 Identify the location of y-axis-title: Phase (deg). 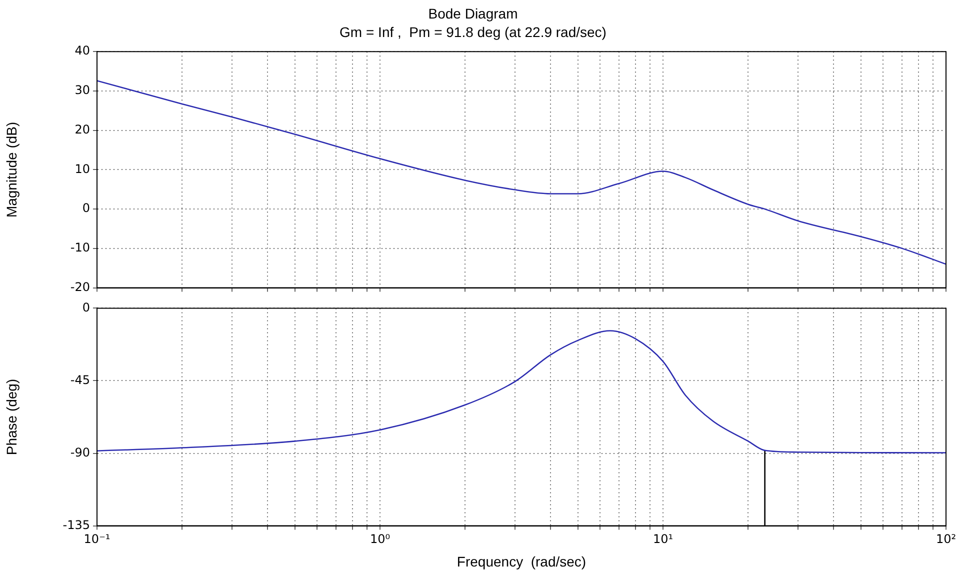
(11, 417).